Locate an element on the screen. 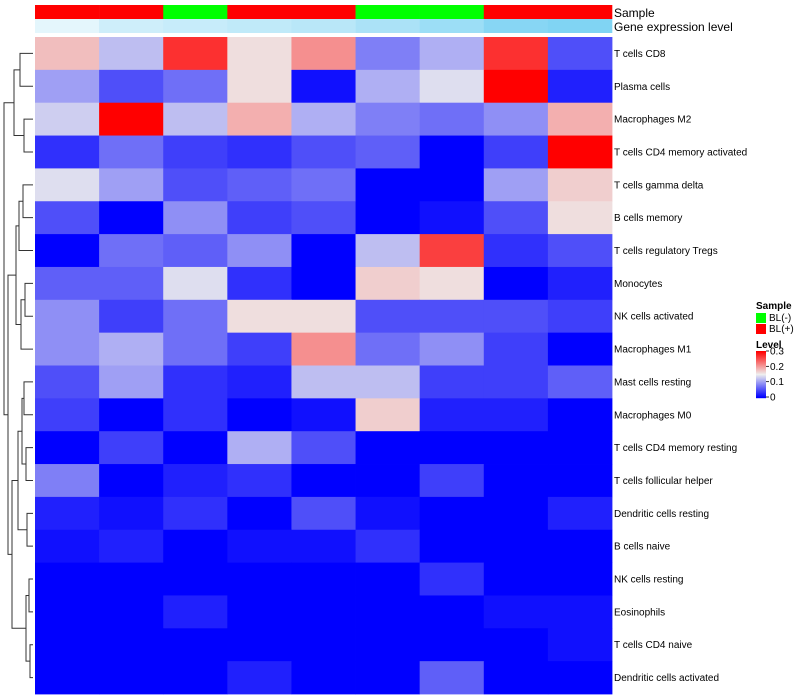  row-label: B cells memory is located at coordinates (648, 218).